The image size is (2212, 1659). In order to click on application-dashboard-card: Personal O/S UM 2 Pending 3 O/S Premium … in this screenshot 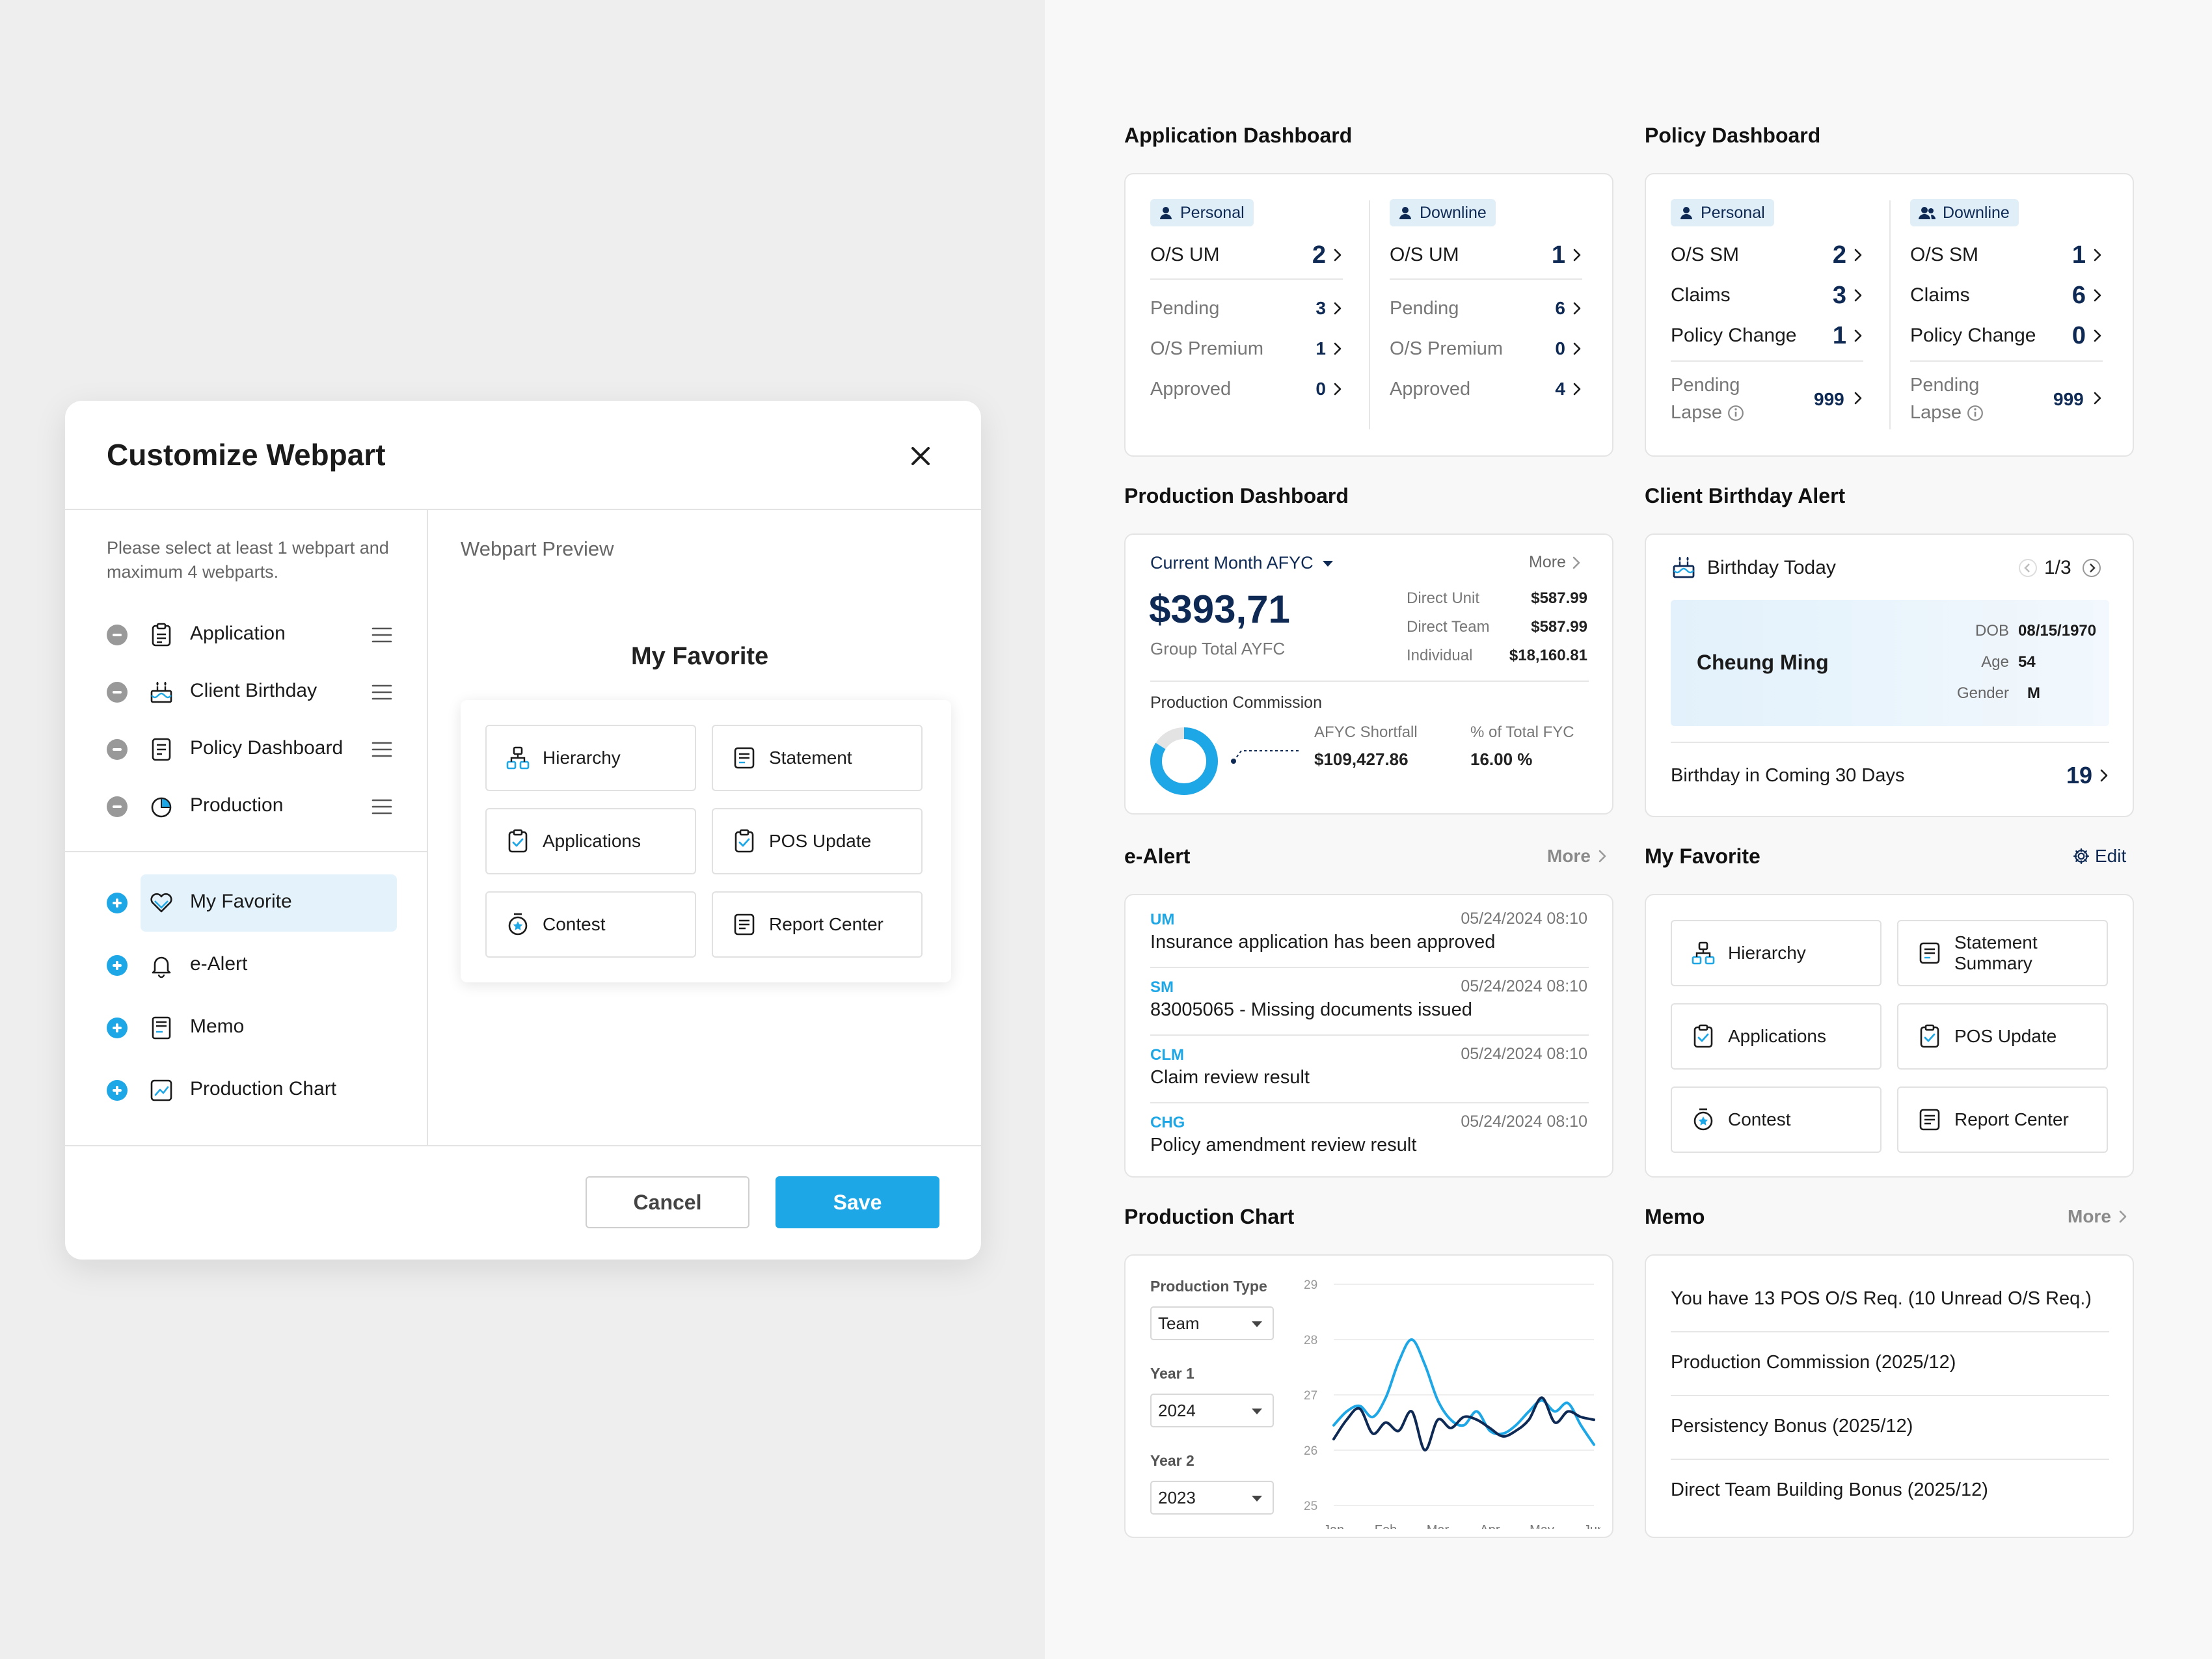, I will do `click(1368, 315)`.